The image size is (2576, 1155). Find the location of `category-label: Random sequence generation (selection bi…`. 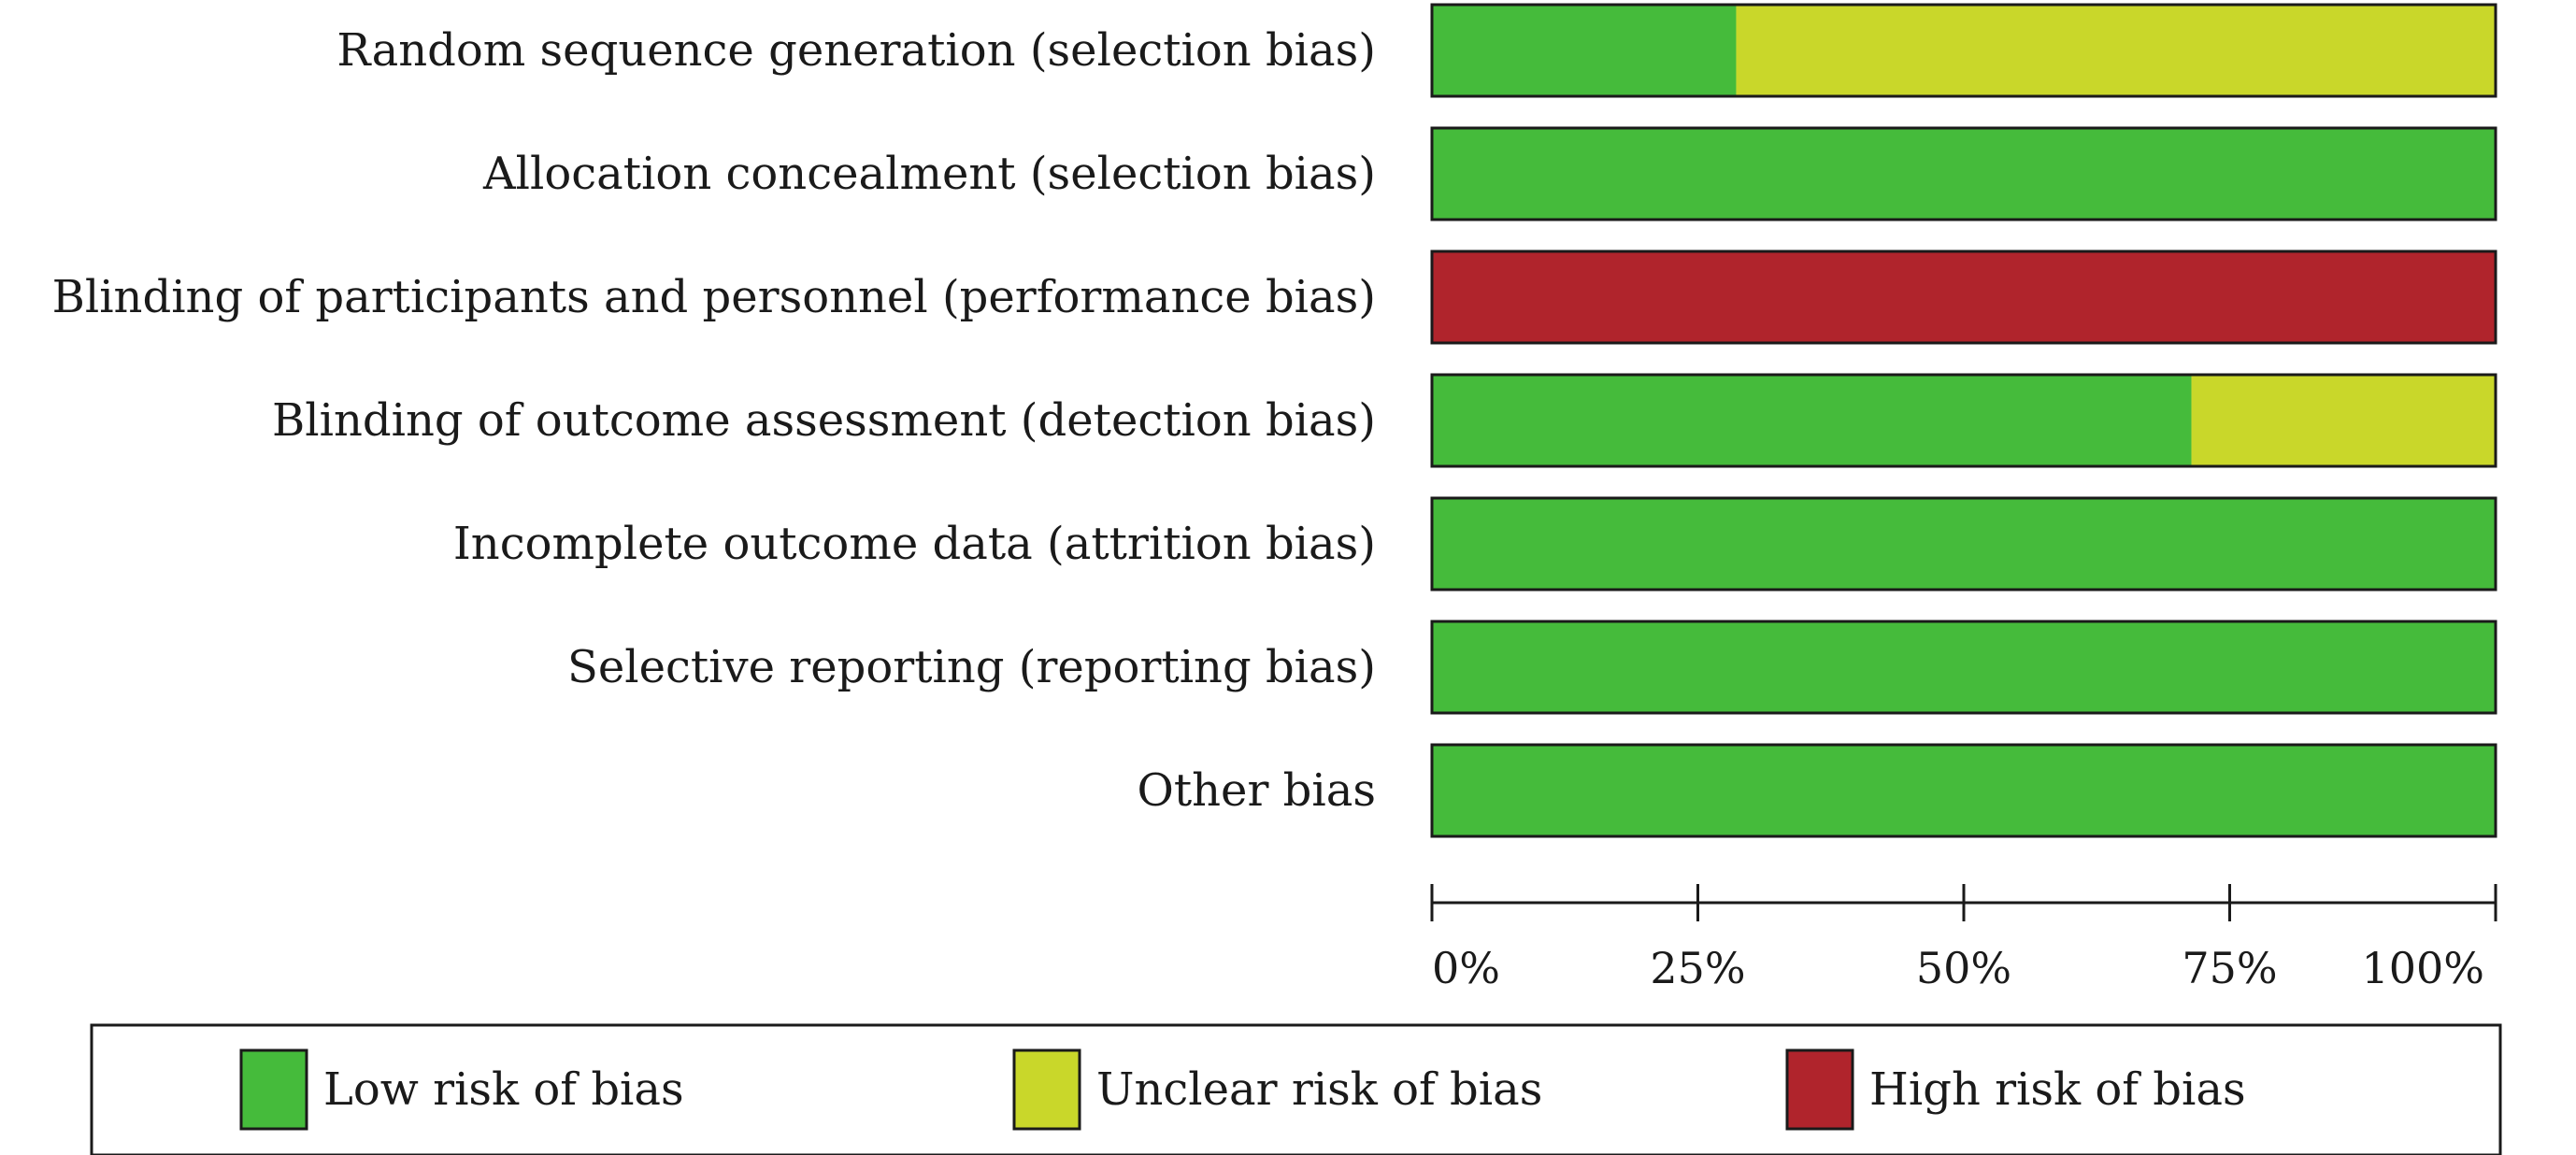

category-label: Random sequence generation (selection bi… is located at coordinates (856, 50).